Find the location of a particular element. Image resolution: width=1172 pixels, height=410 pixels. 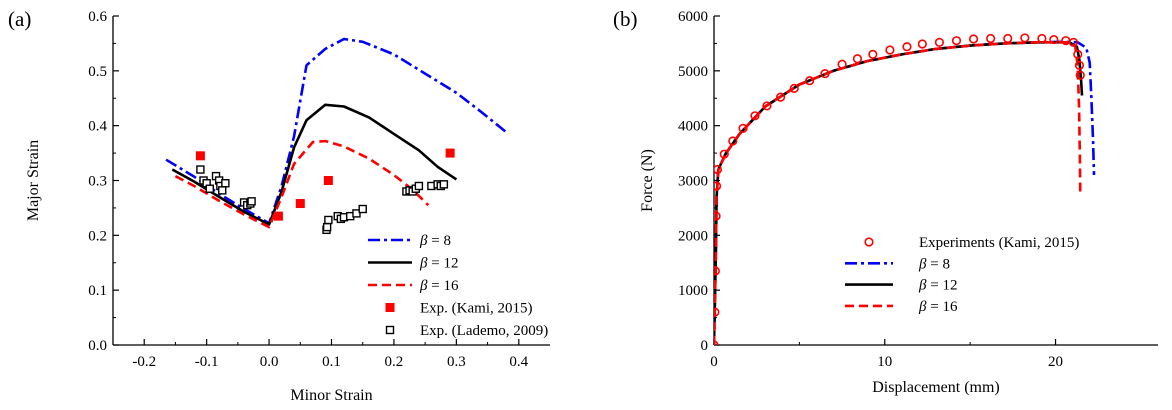

x-axis-label: Minor Strain is located at coordinates (331, 395).